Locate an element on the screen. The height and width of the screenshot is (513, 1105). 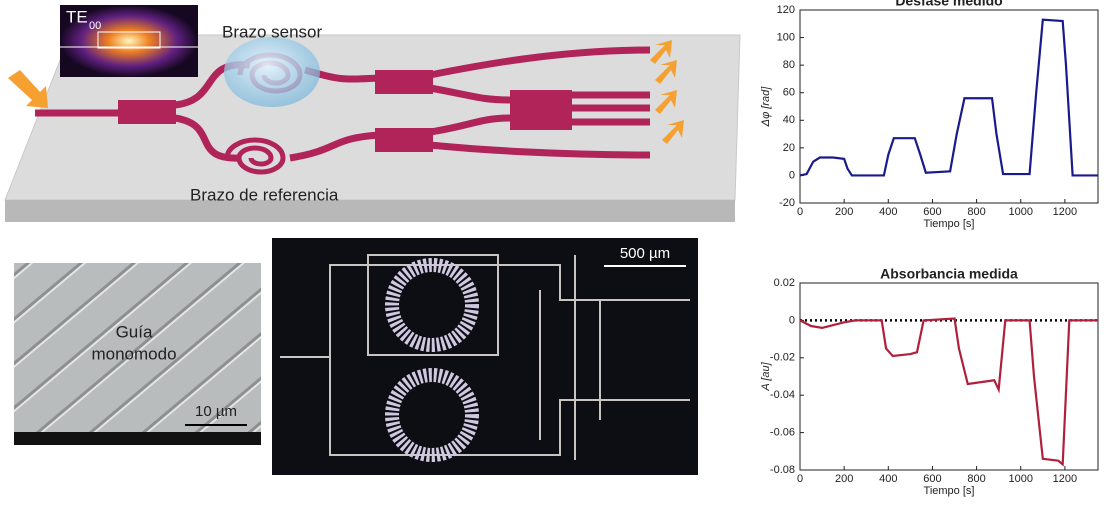
chart-title: Desfase medido is located at coordinates (948, 4).